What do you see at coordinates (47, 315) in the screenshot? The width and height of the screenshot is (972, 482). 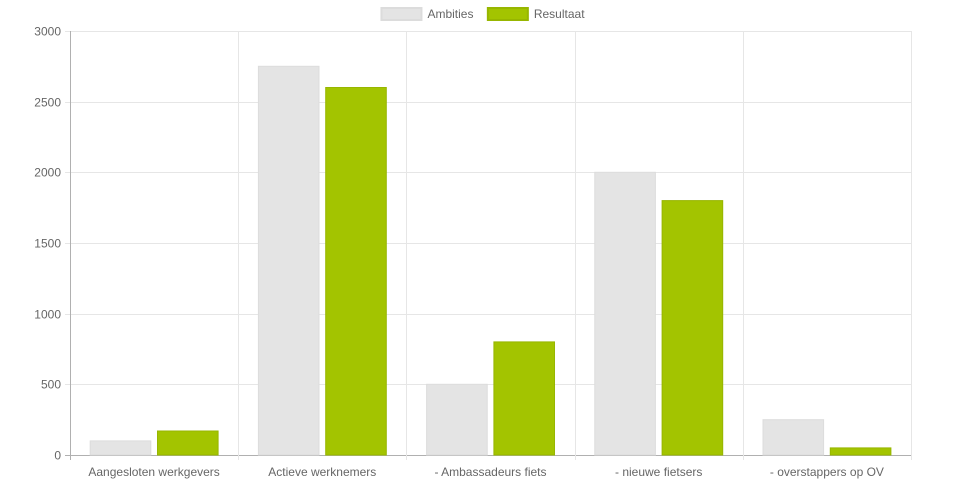 I see `y-tick-label: 1000` at bounding box center [47, 315].